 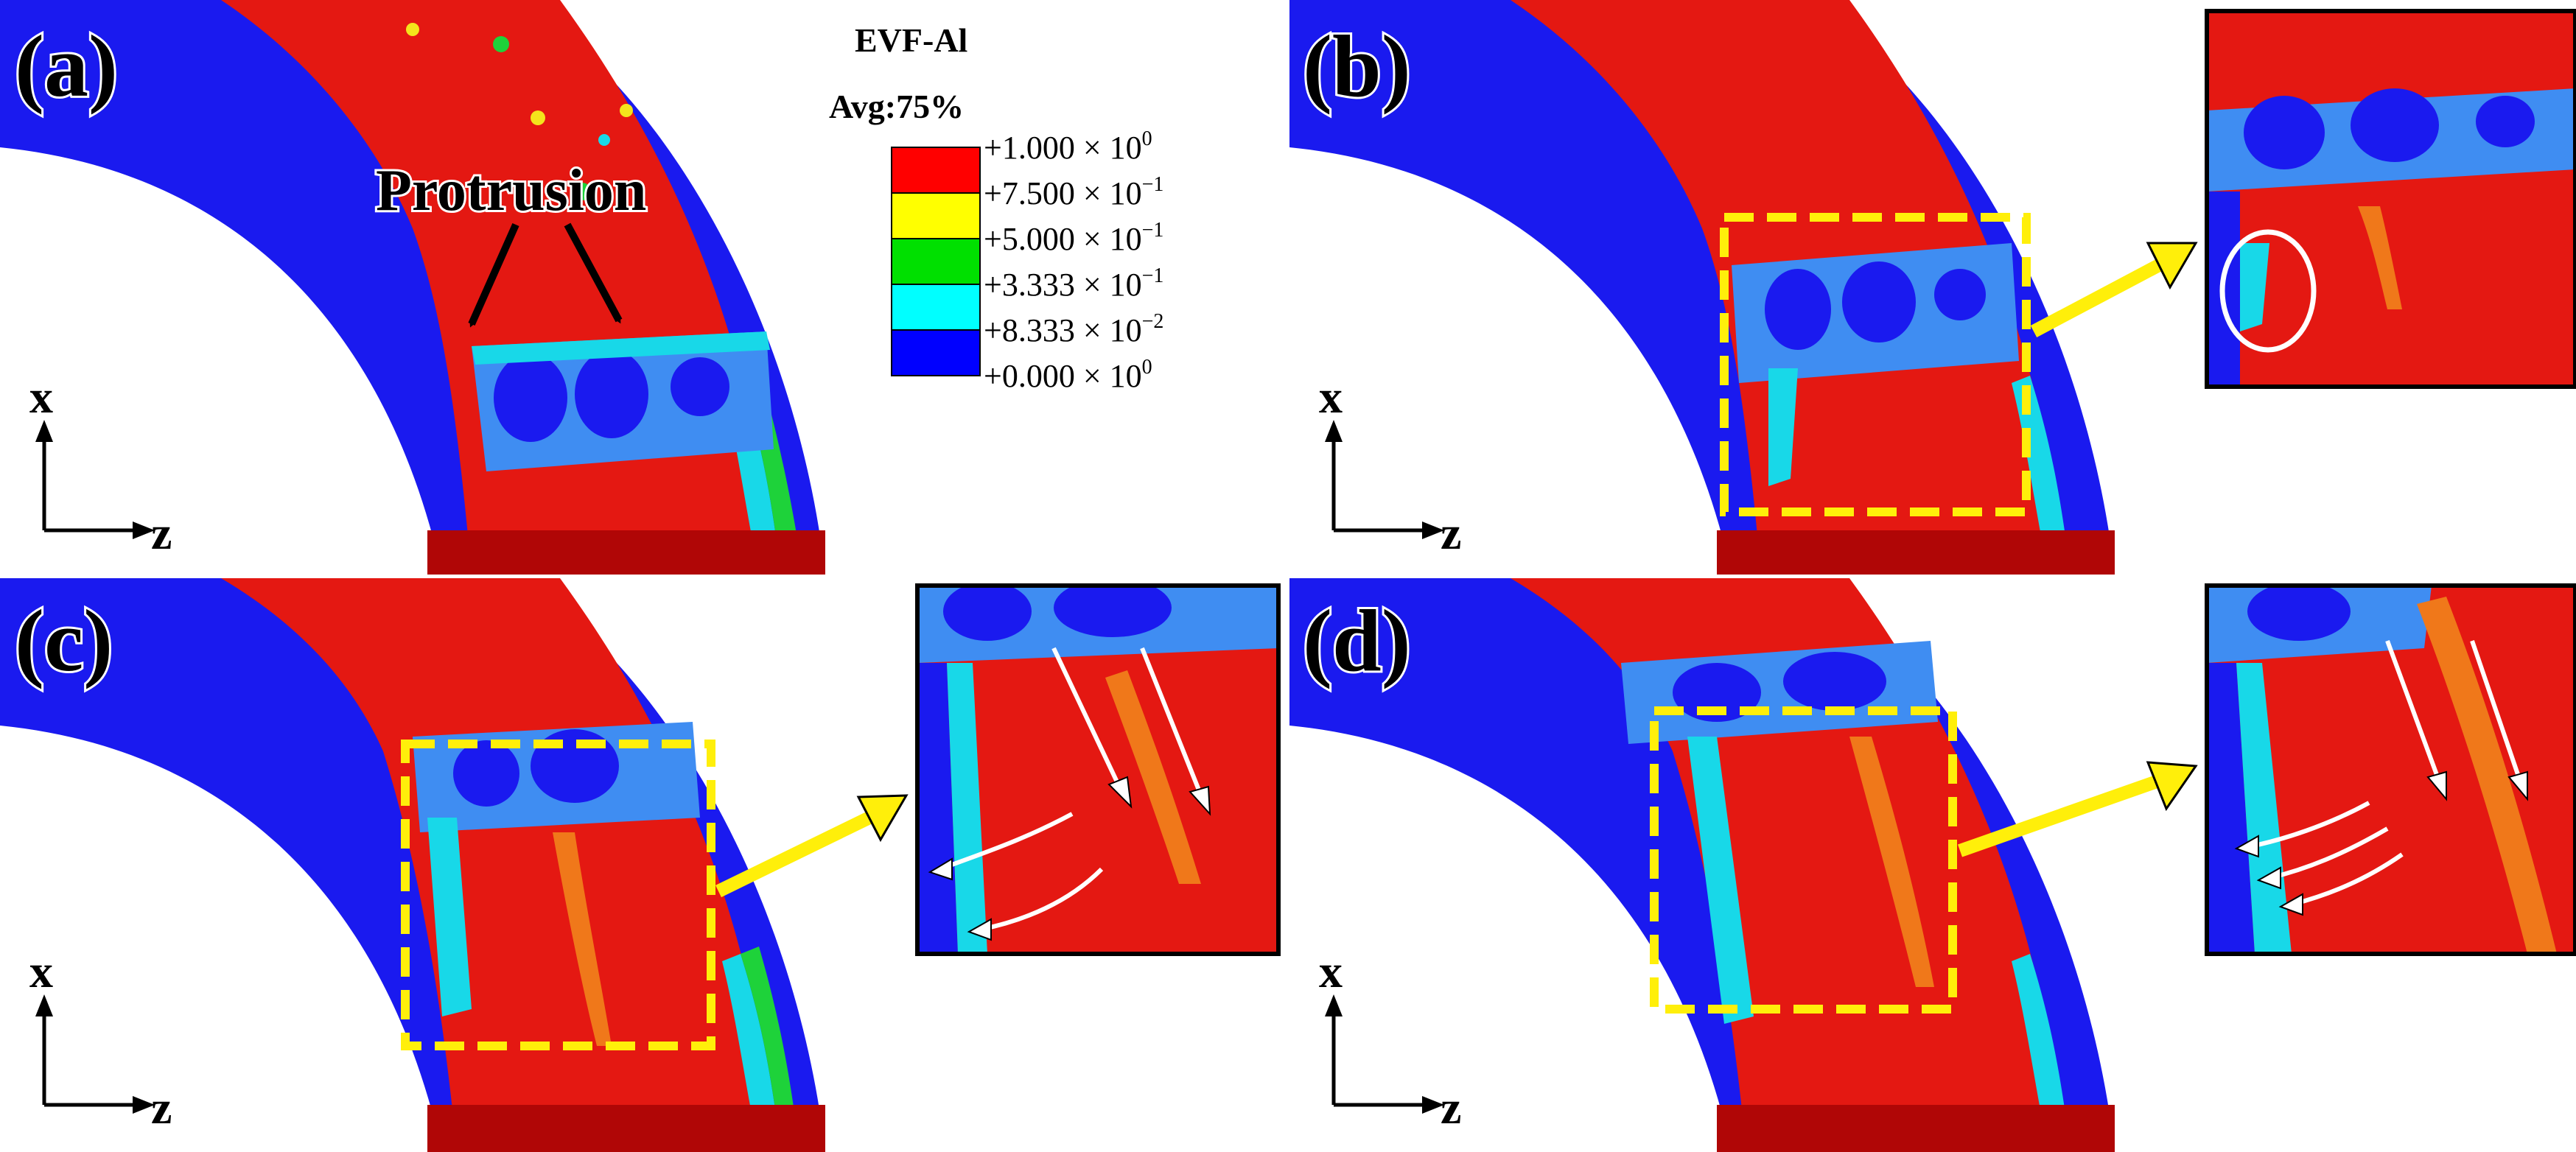 I want to click on panel-label: (b), so click(x=1357, y=66).